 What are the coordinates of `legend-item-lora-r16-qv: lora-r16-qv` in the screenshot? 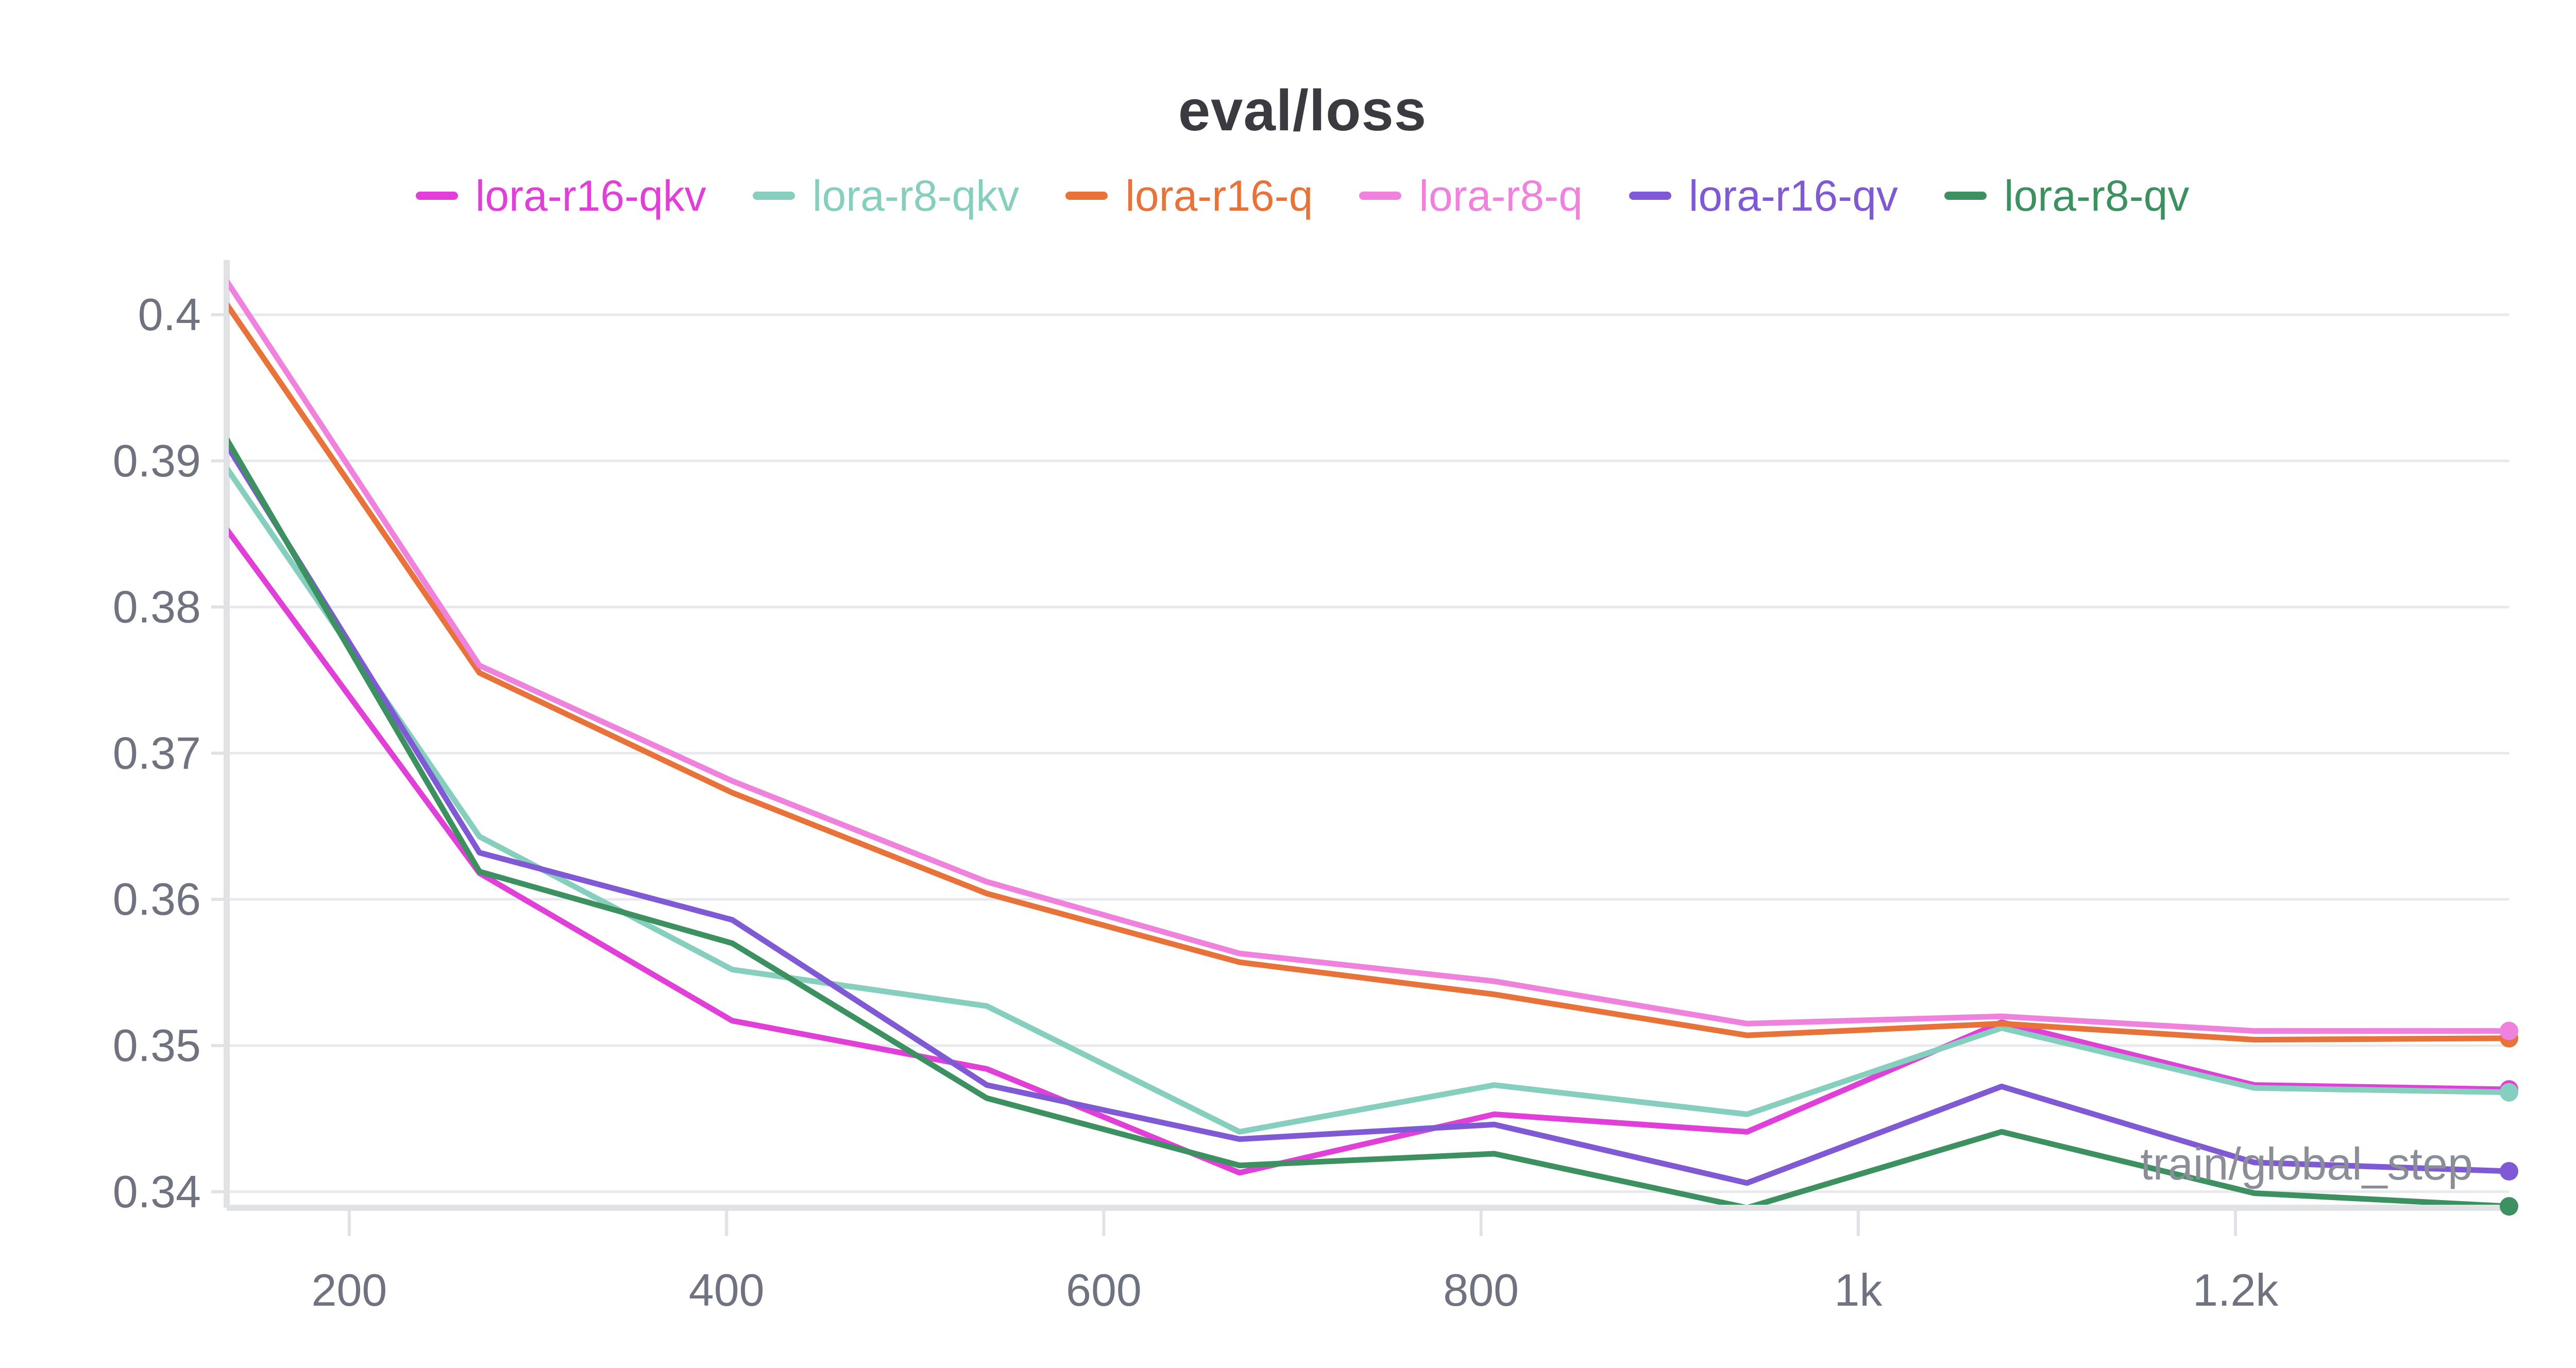 It's located at (1764, 195).